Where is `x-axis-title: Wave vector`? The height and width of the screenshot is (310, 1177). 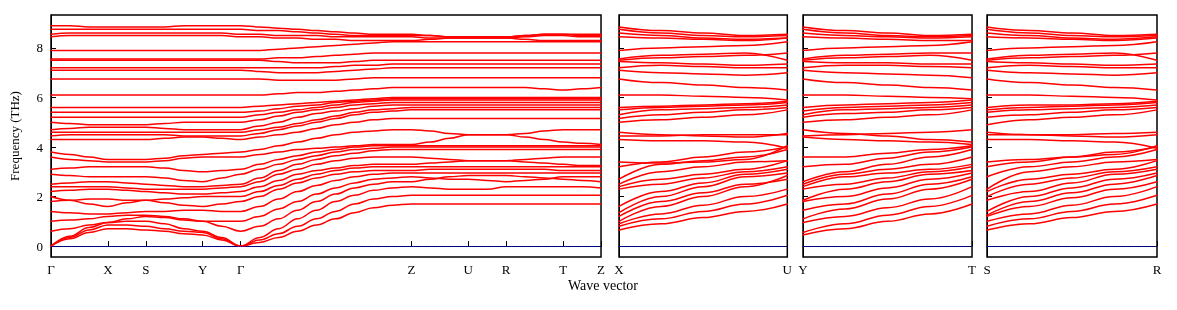 x-axis-title: Wave vector is located at coordinates (603, 286).